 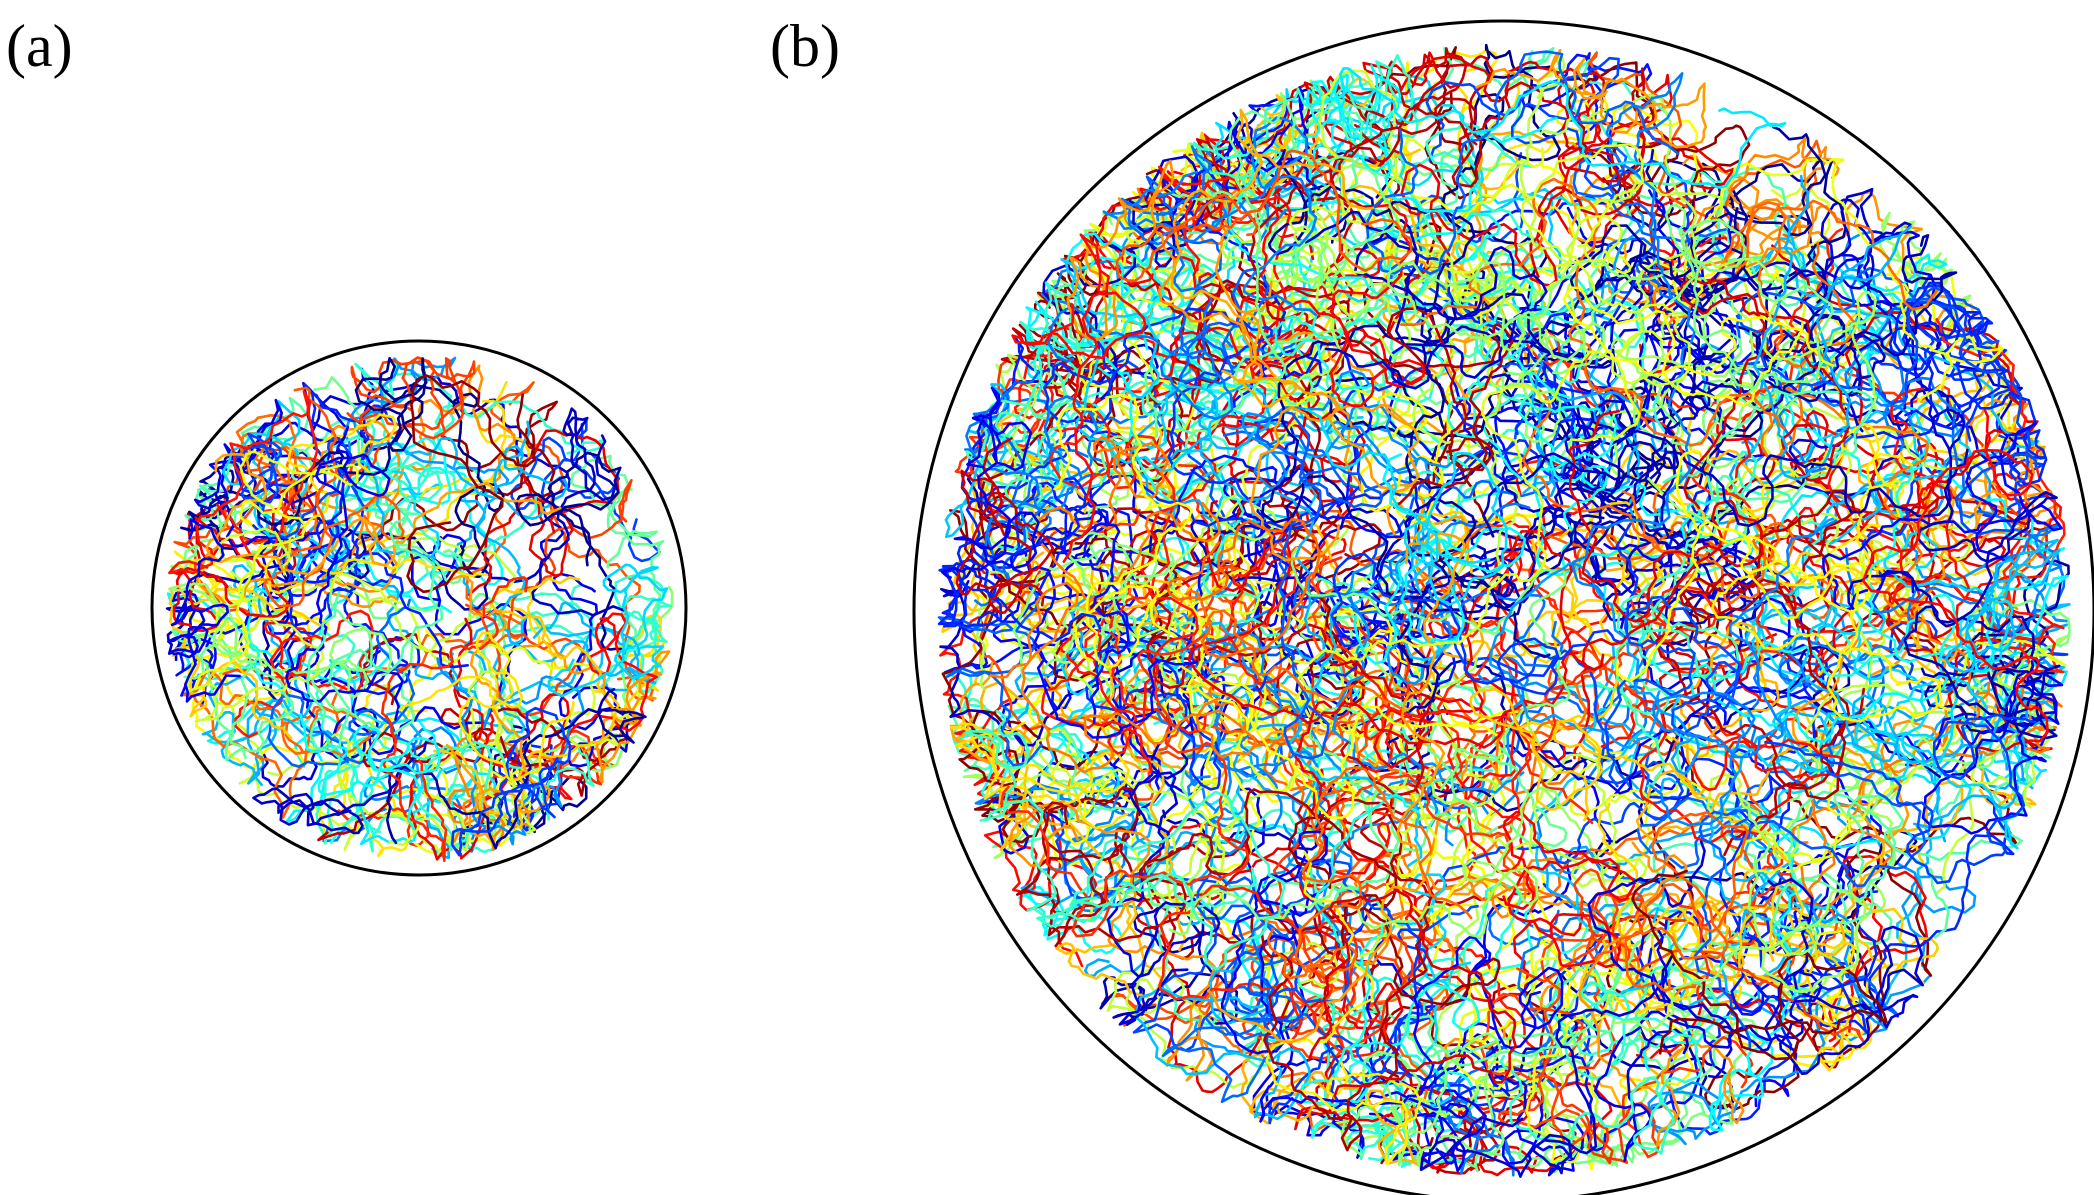 What do you see at coordinates (805, 46) in the screenshot?
I see `panel-label: (b)` at bounding box center [805, 46].